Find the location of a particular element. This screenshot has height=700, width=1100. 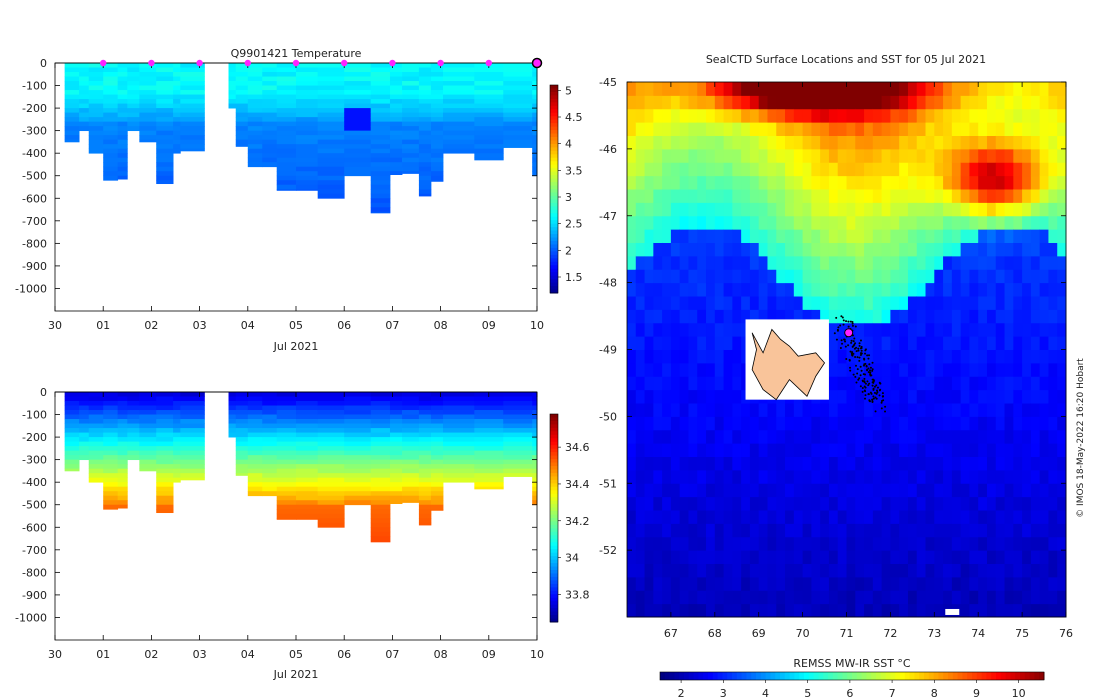

profile-marker is located at coordinates (103, 63).